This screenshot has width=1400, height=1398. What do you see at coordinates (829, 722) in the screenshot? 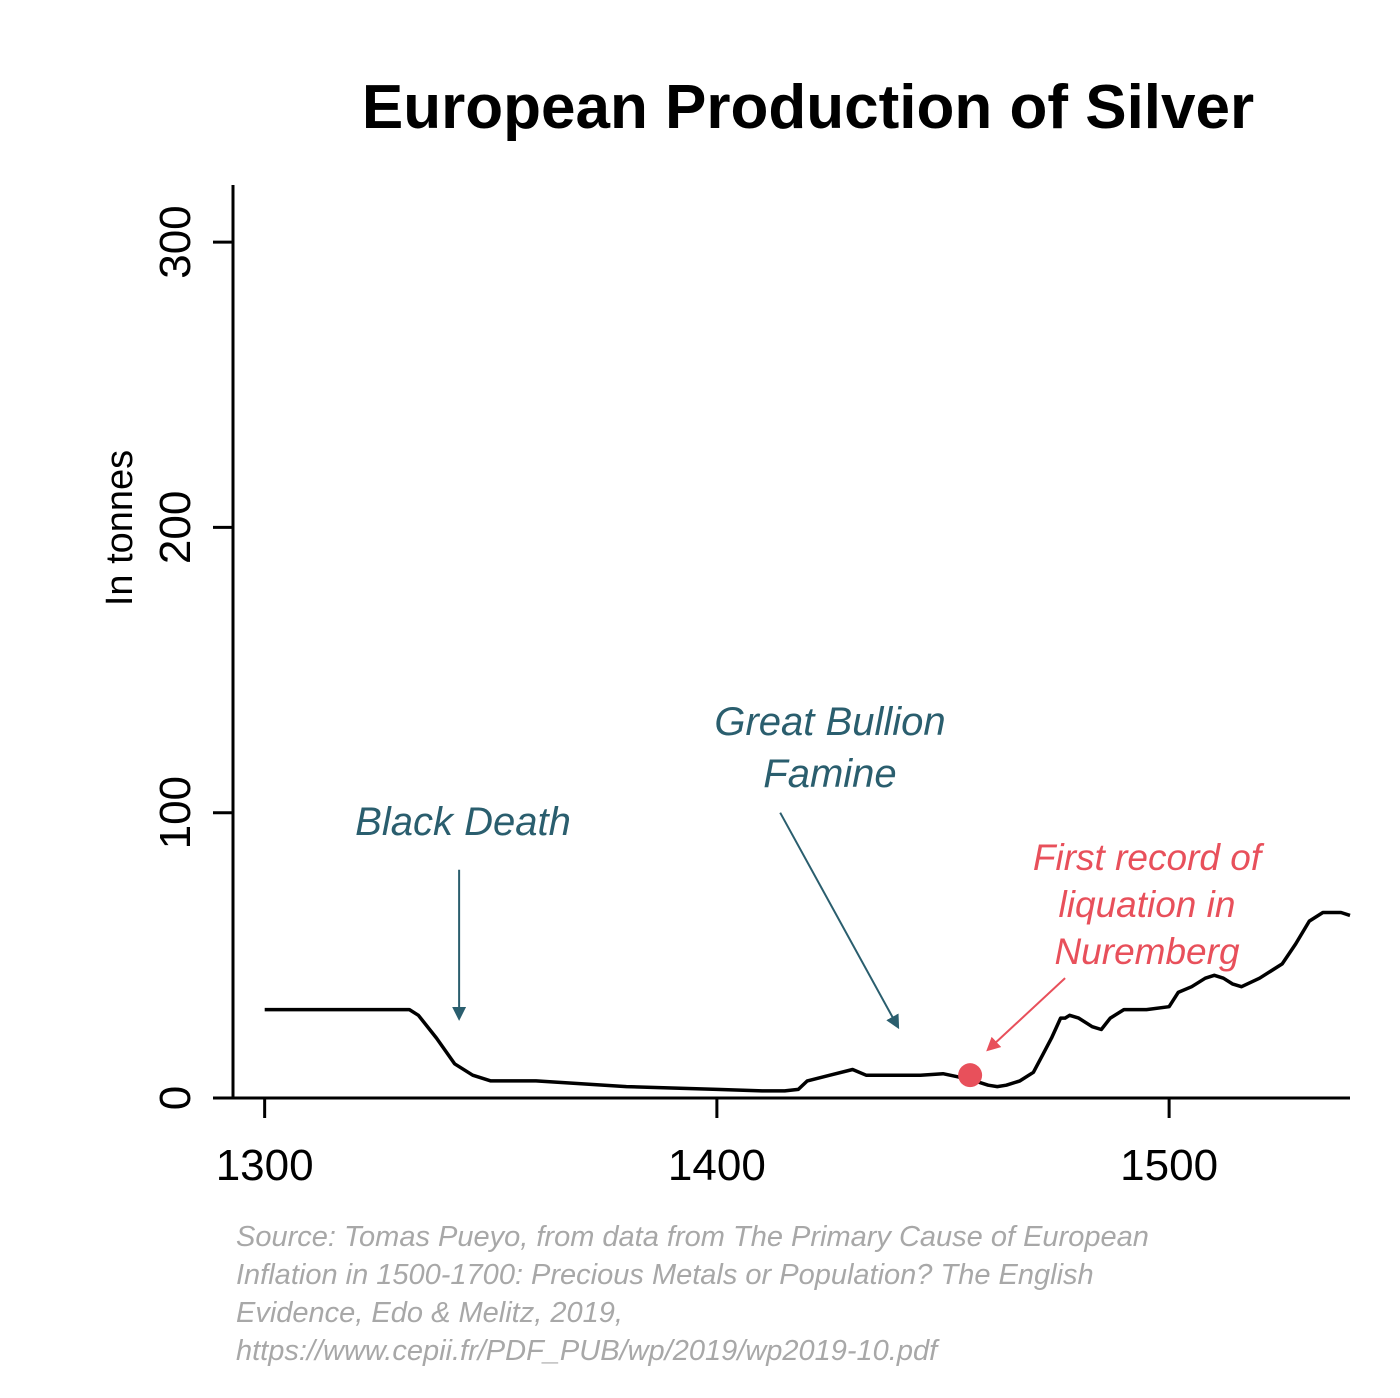
I see `great-bullion-famine-annotation-line: Great Bullion` at bounding box center [829, 722].